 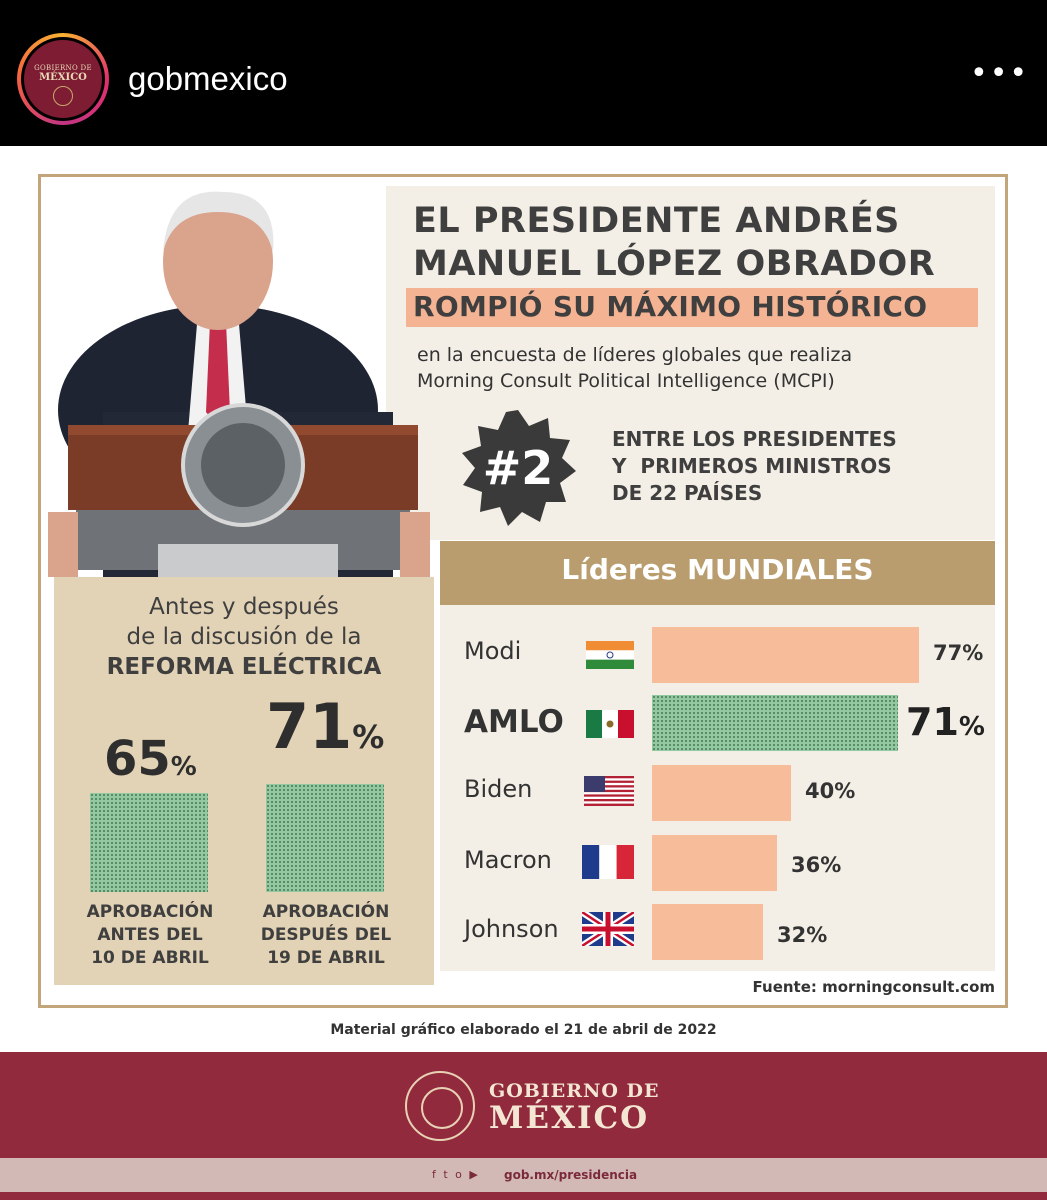 What do you see at coordinates (514, 722) in the screenshot?
I see `leader-label-amlo: AMLO` at bounding box center [514, 722].